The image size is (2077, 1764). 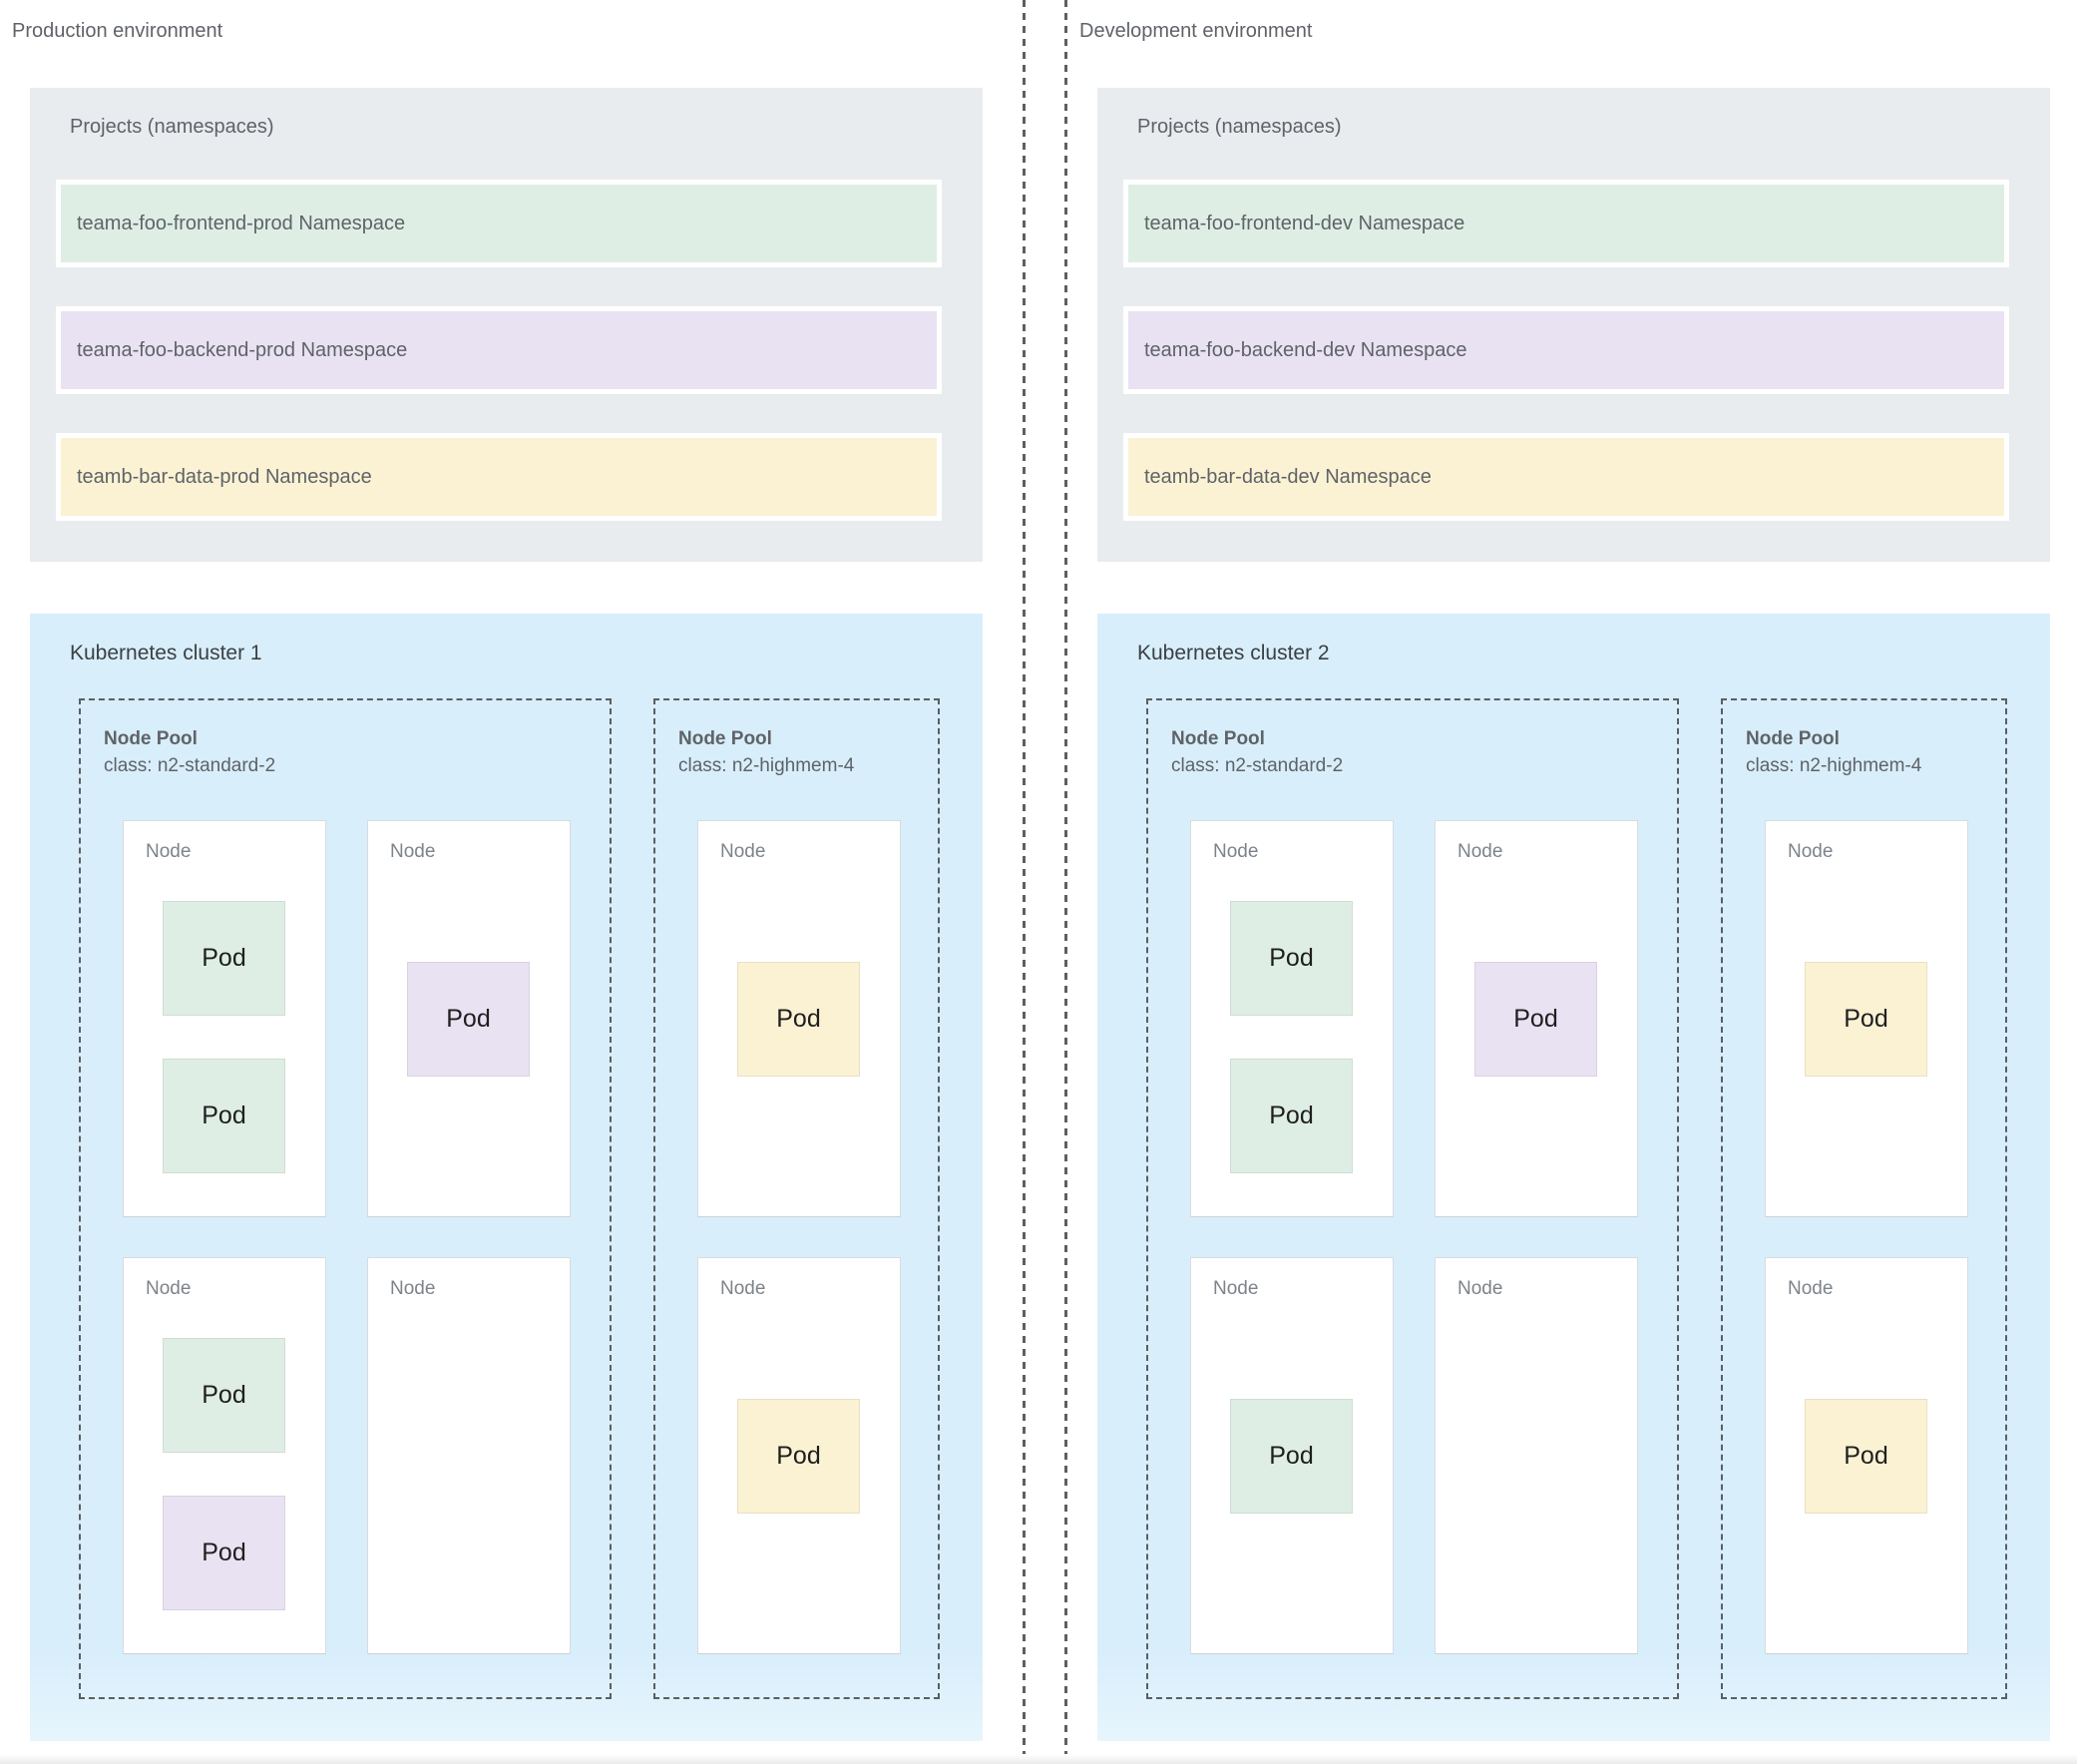 I want to click on namespace-bar-backend-prod: teama-foo-backend-prod Namespace, so click(x=499, y=350).